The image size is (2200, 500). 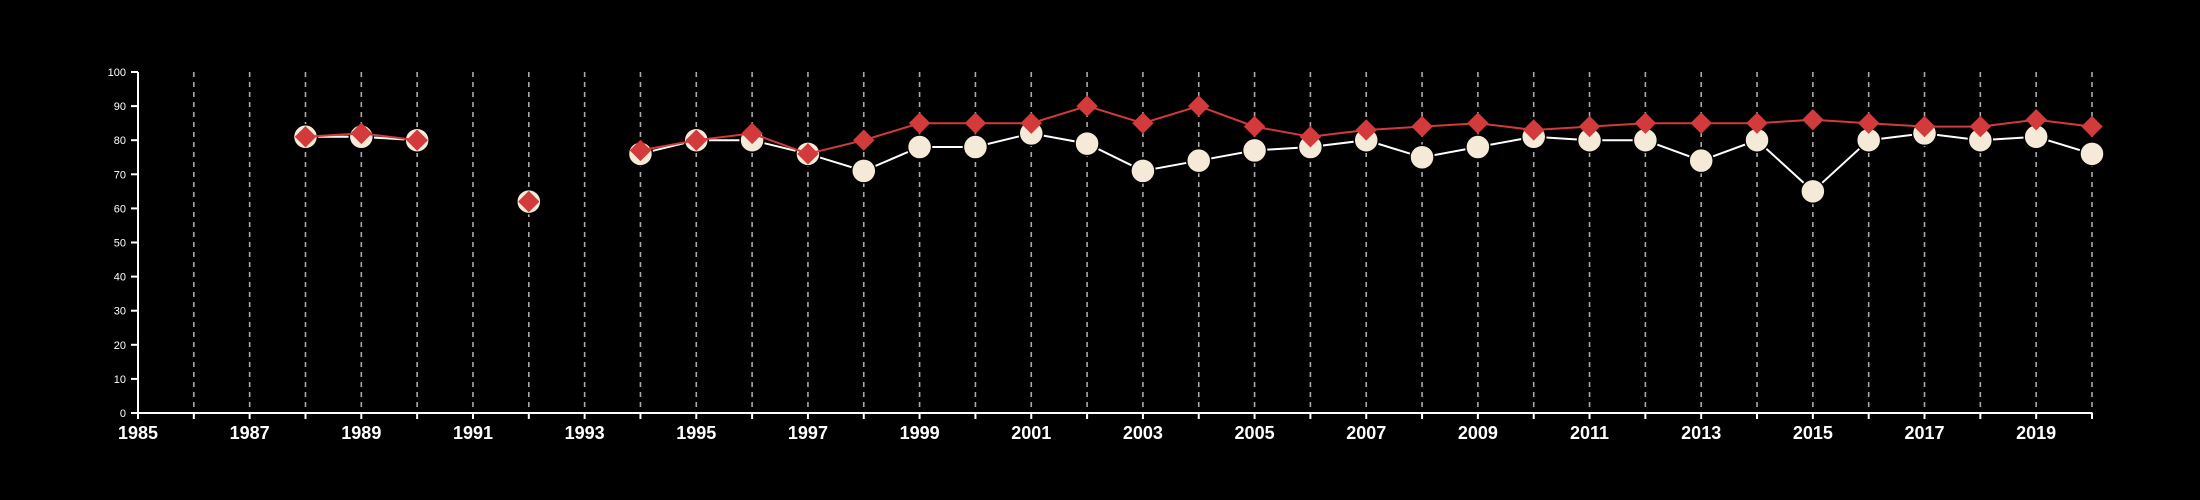 What do you see at coordinates (361, 433) in the screenshot?
I see `x-tick-label-1989: 1989` at bounding box center [361, 433].